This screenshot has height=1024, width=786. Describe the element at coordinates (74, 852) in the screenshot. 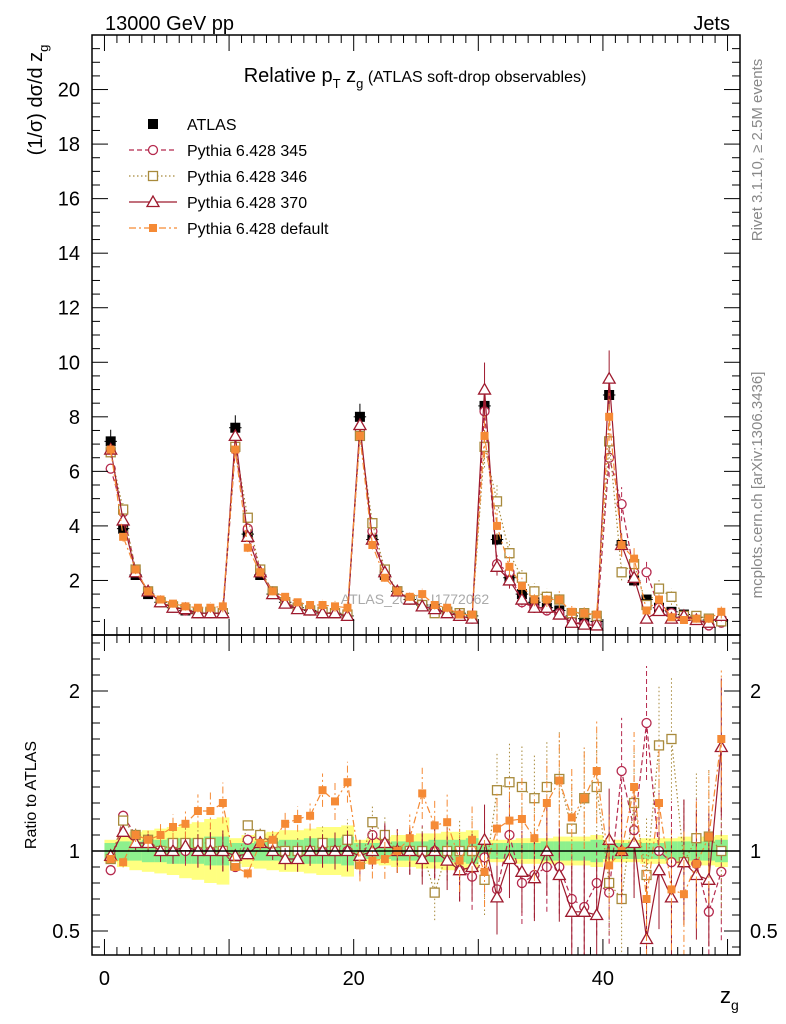

I see `ratio-tick-label: 1` at that location.